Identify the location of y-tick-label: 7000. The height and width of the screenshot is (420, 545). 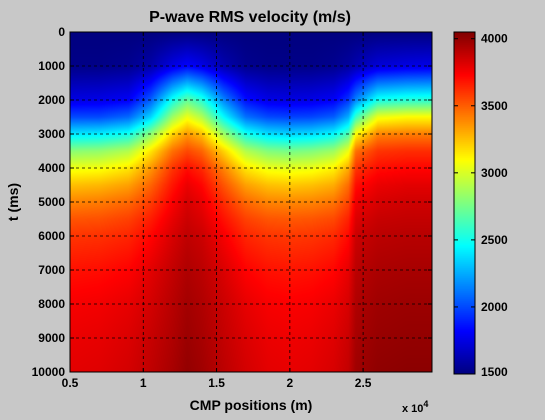
(51, 270).